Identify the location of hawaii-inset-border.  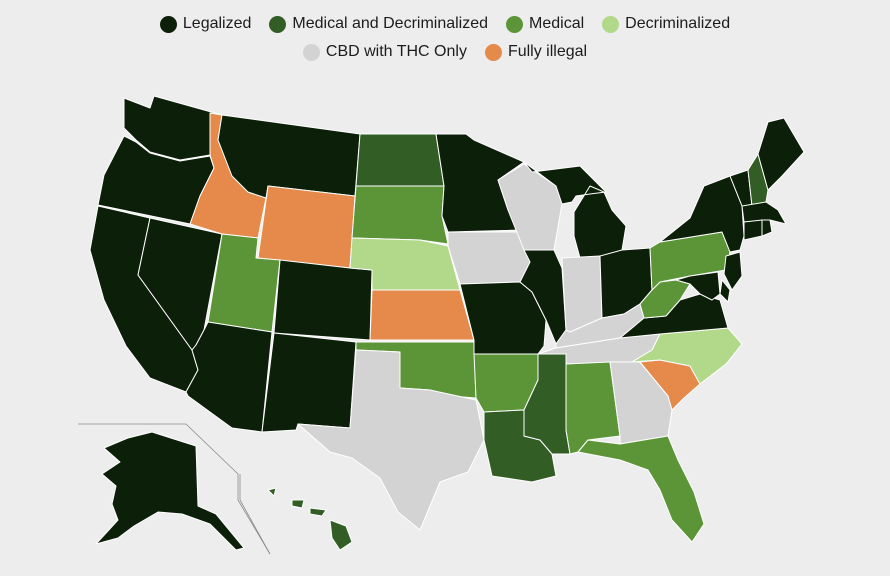
(255, 514).